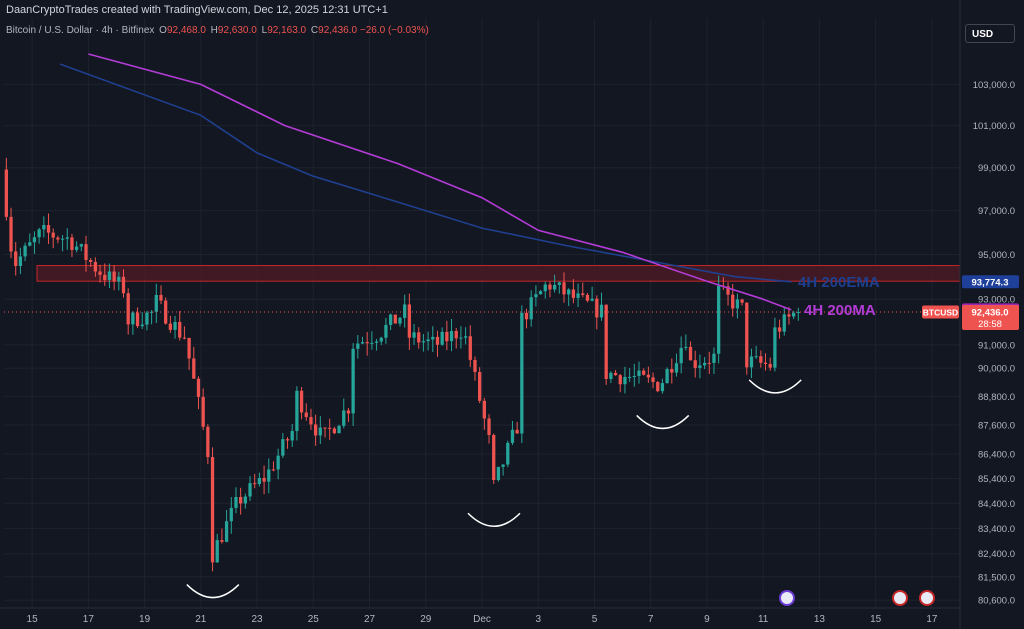 The width and height of the screenshot is (1024, 629). I want to click on last-price-label: 92,436.0, so click(990, 313).